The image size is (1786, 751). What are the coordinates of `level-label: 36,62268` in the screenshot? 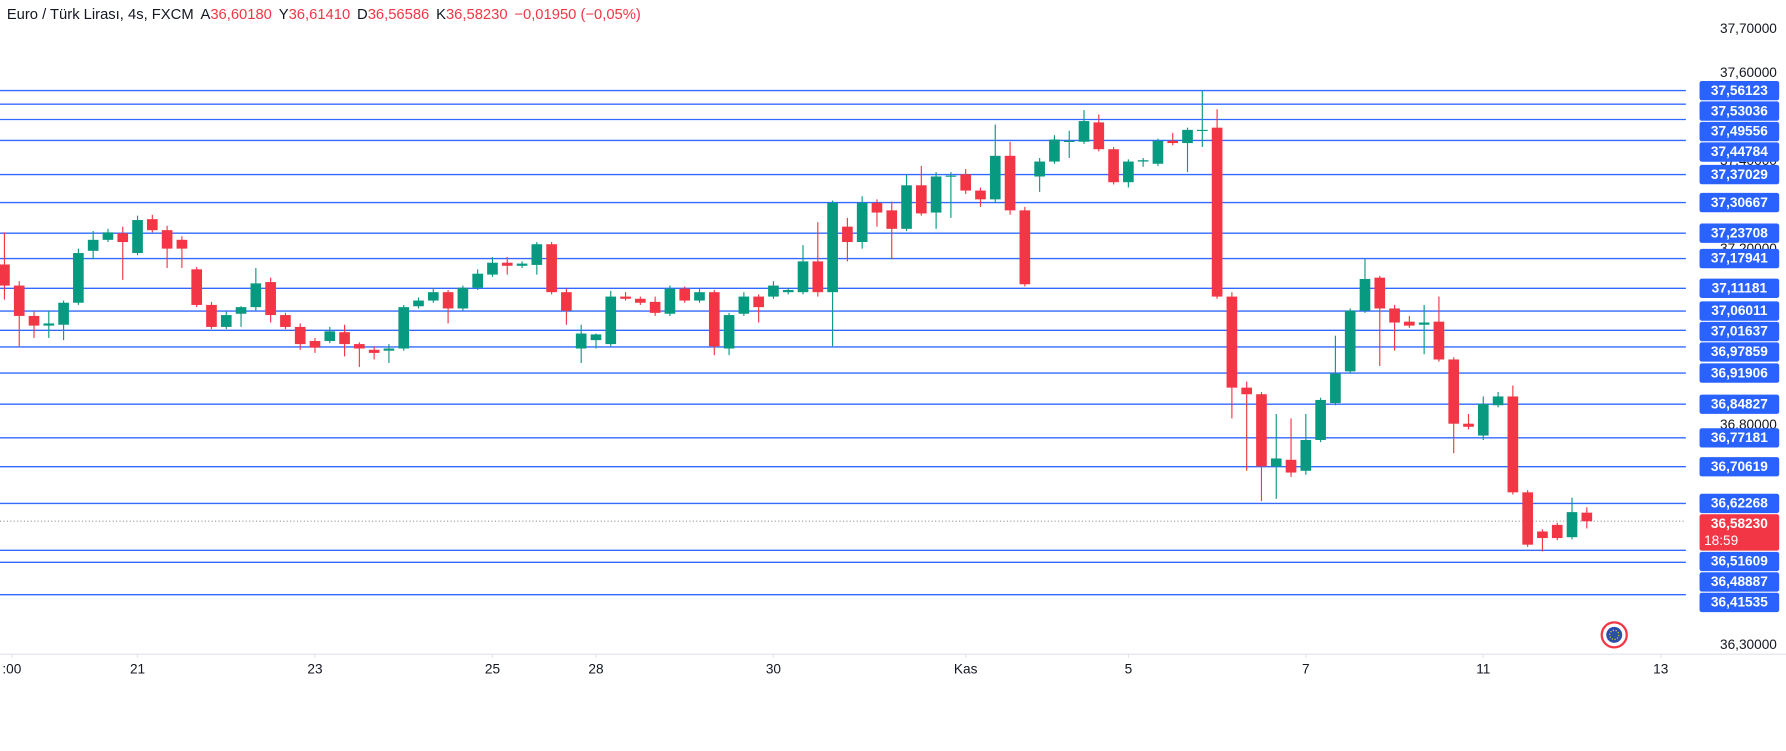 It's located at (1739, 503).